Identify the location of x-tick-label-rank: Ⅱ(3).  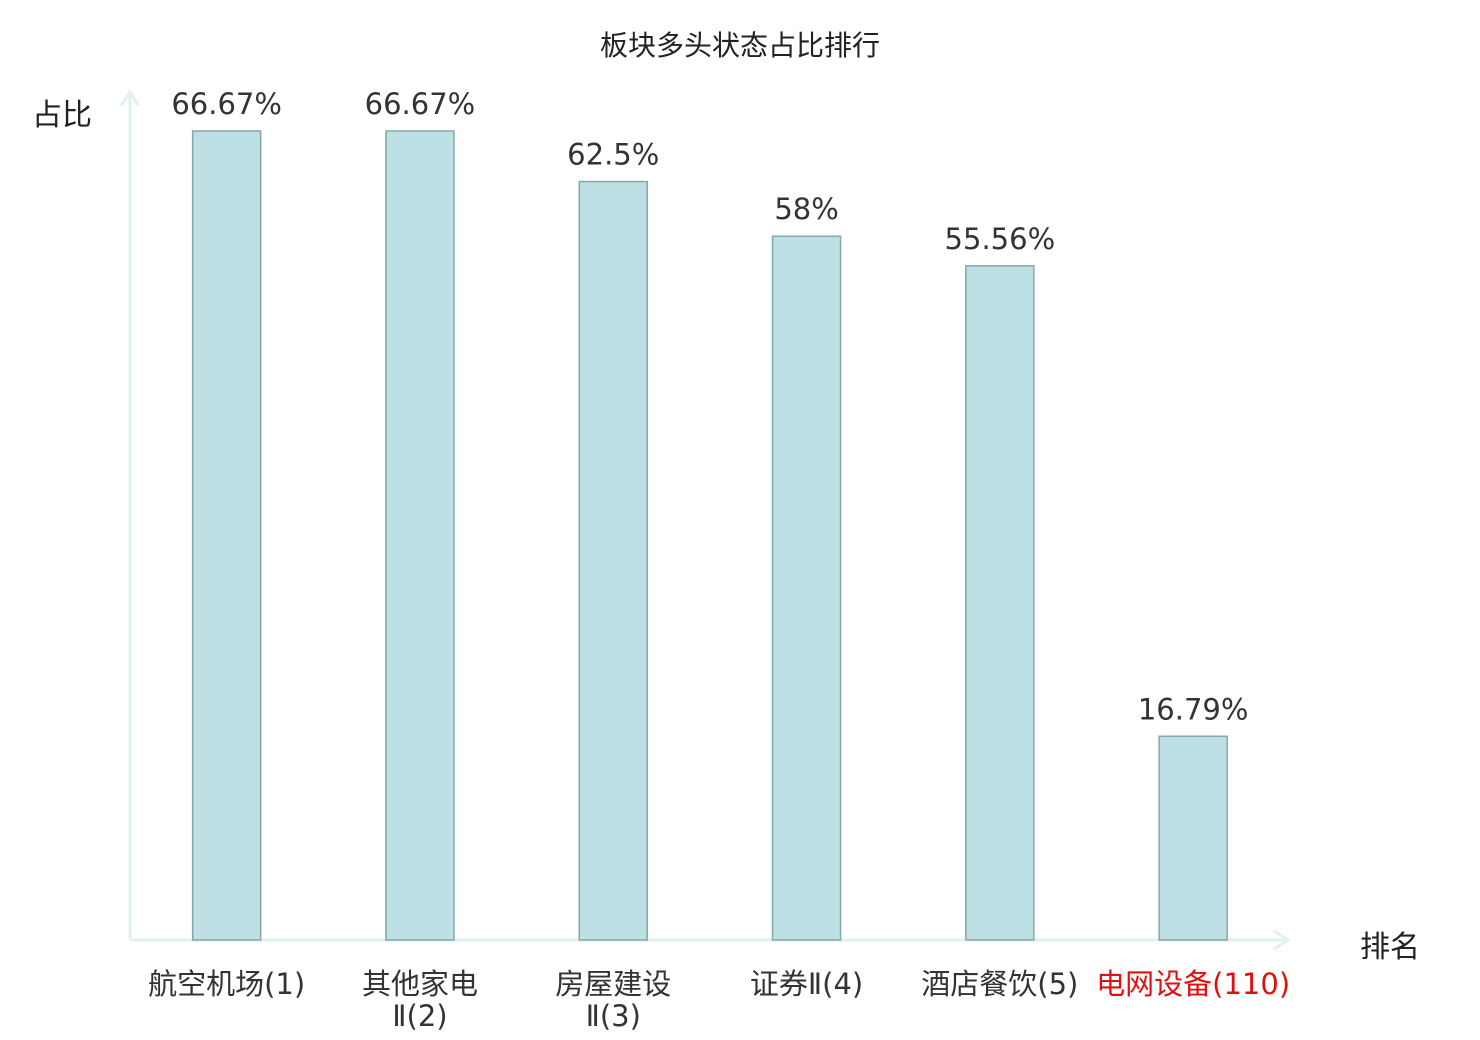
(613, 1016).